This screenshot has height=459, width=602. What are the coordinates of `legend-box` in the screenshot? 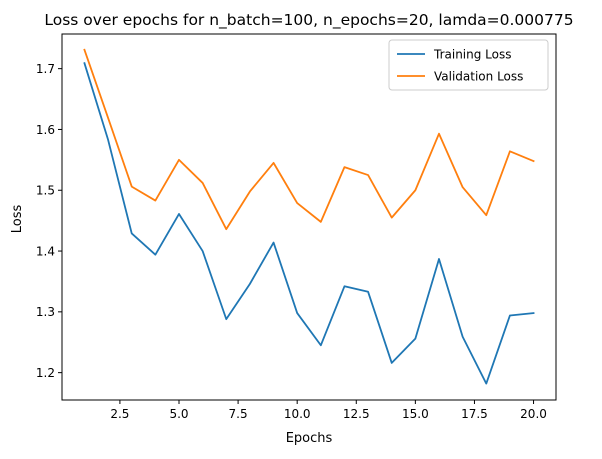 It's located at (468, 65).